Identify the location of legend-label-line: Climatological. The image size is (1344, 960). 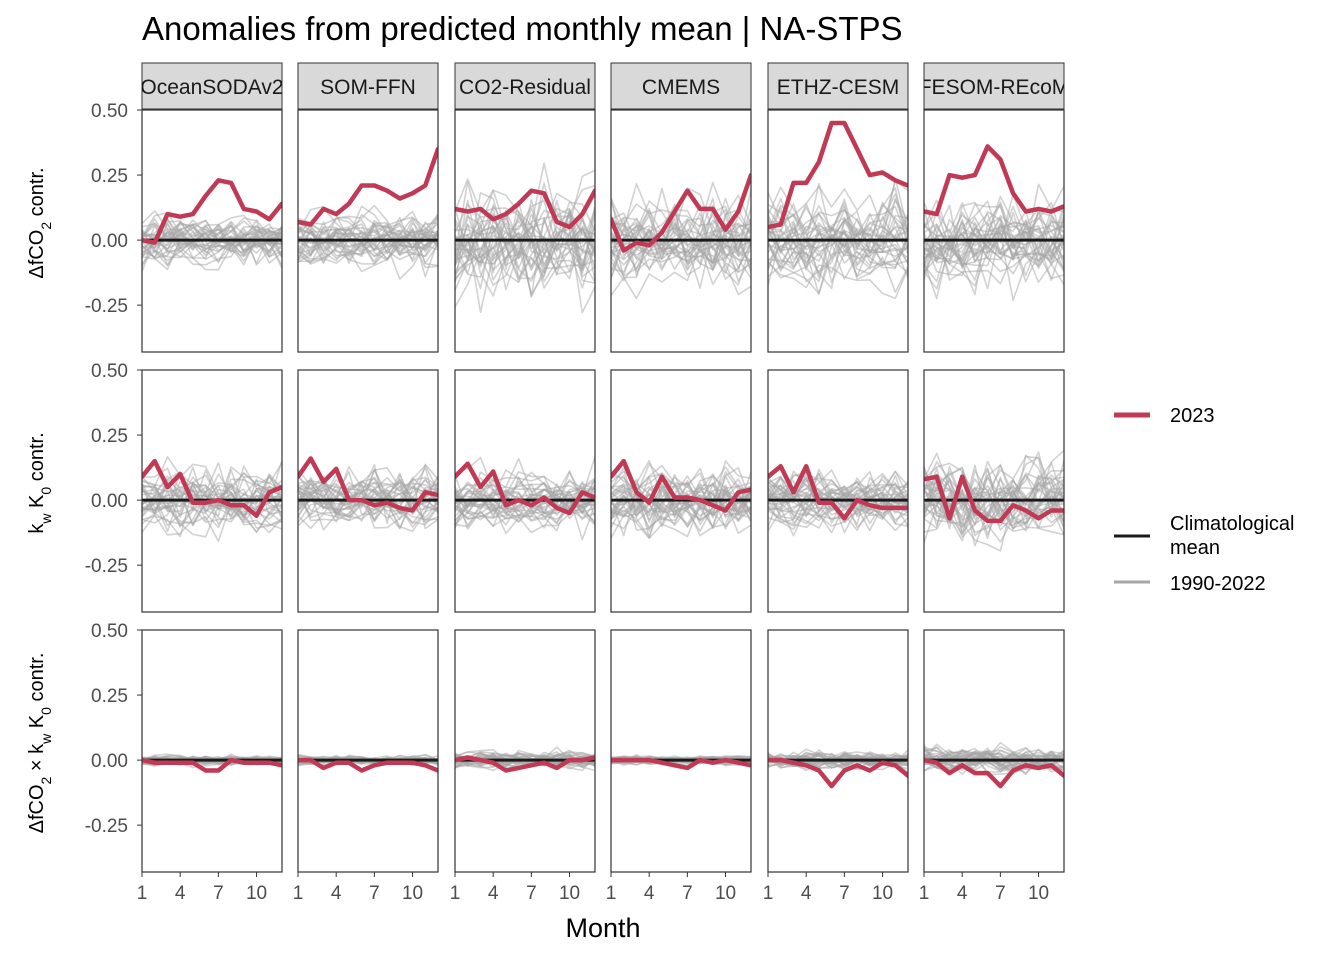
(1232, 524).